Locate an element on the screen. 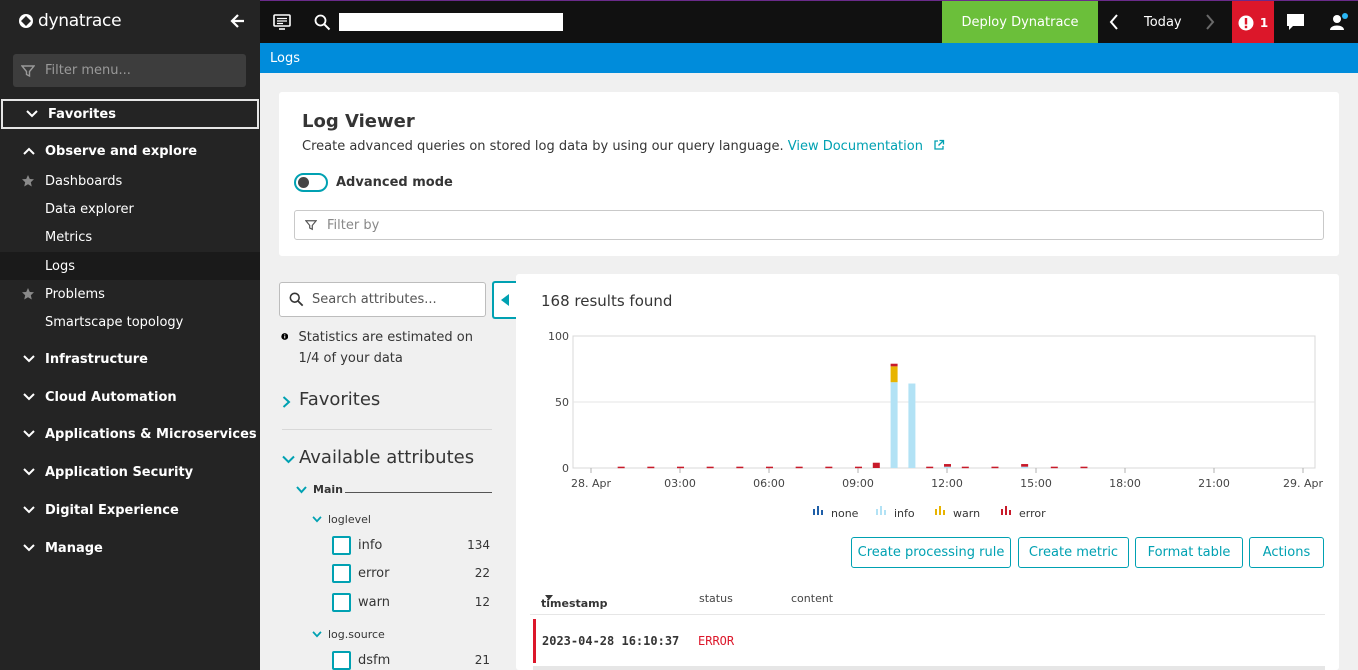 The image size is (1358, 670). actions-button: Actions is located at coordinates (1286, 552).